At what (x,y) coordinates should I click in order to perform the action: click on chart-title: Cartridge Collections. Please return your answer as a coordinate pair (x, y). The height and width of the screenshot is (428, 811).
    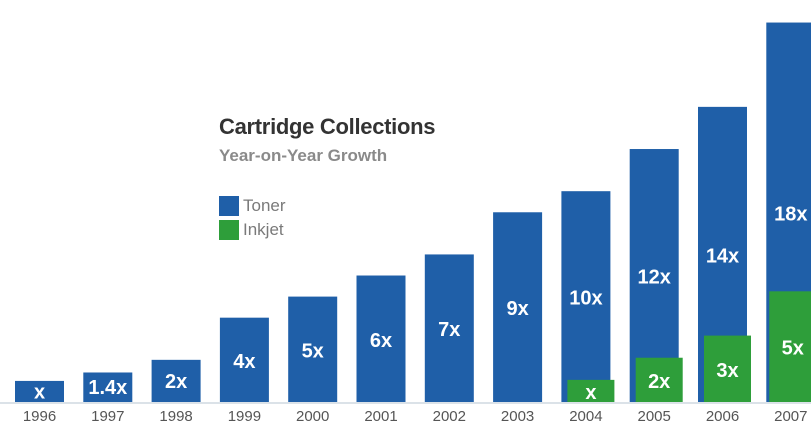
    Looking at the image, I should click on (327, 126).